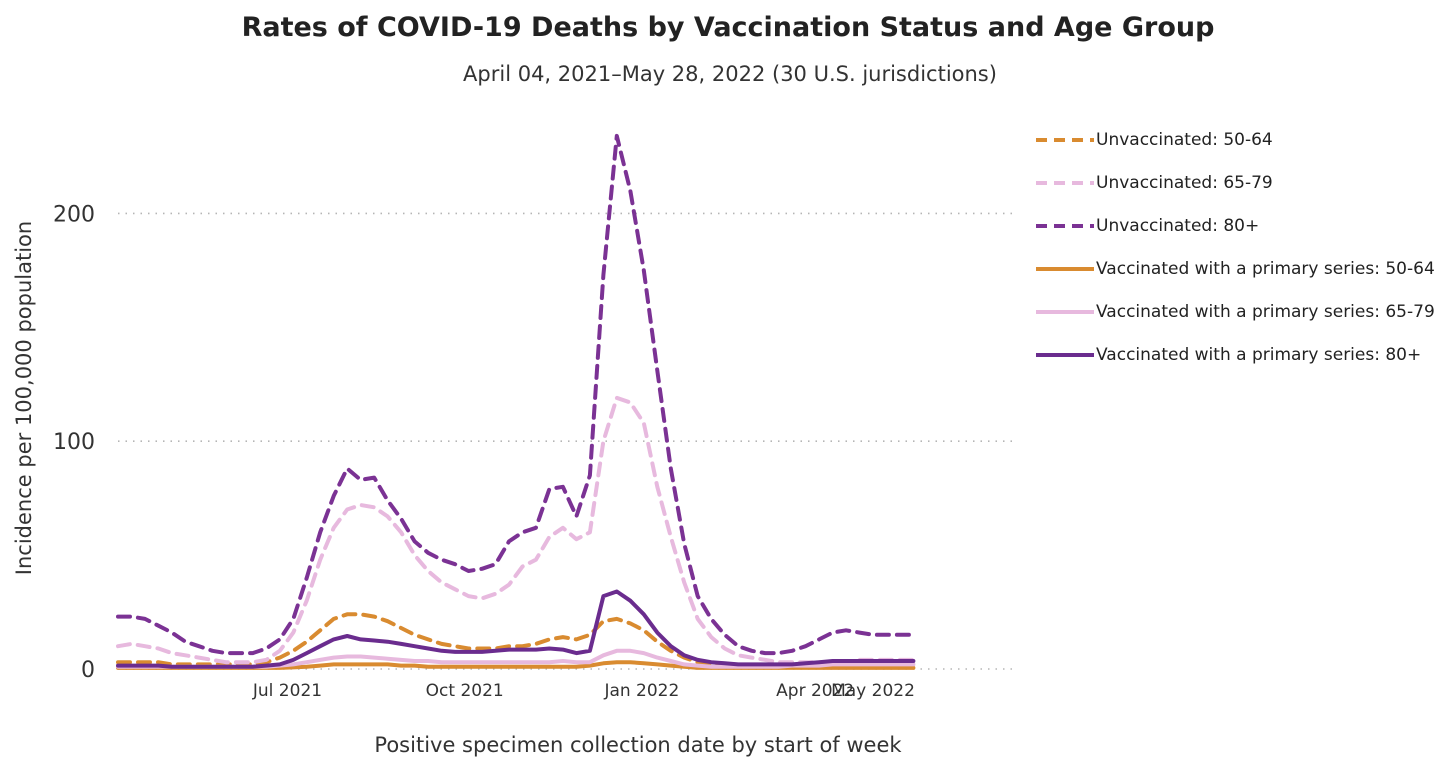  I want to click on legend-item-2: Unvaccinated: 65-79, so click(1234, 182).